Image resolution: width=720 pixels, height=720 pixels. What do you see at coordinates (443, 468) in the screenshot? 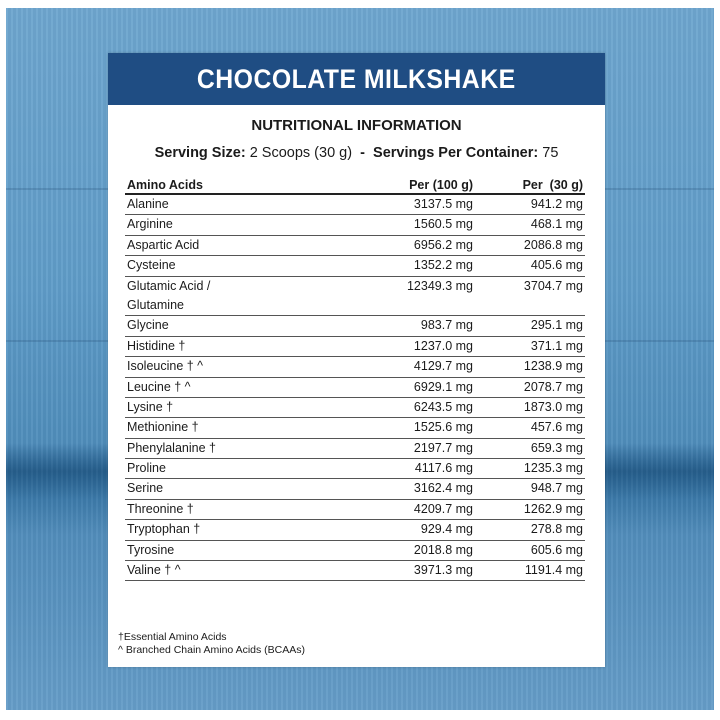
I see `per-100g-value: 4117.6 mg` at bounding box center [443, 468].